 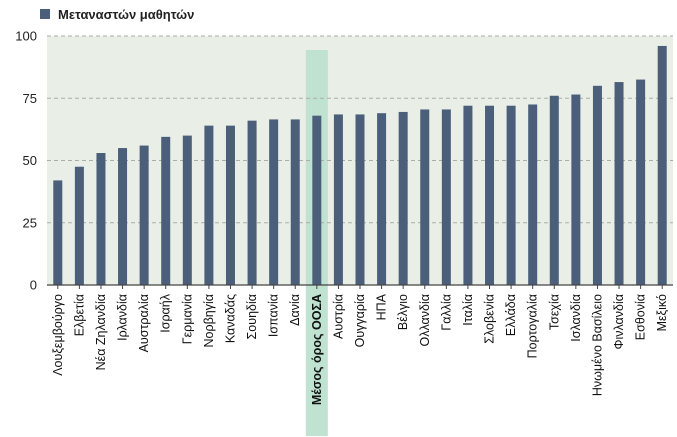 What do you see at coordinates (230, 318) in the screenshot?
I see `x-tick-label: Καναδάς` at bounding box center [230, 318].